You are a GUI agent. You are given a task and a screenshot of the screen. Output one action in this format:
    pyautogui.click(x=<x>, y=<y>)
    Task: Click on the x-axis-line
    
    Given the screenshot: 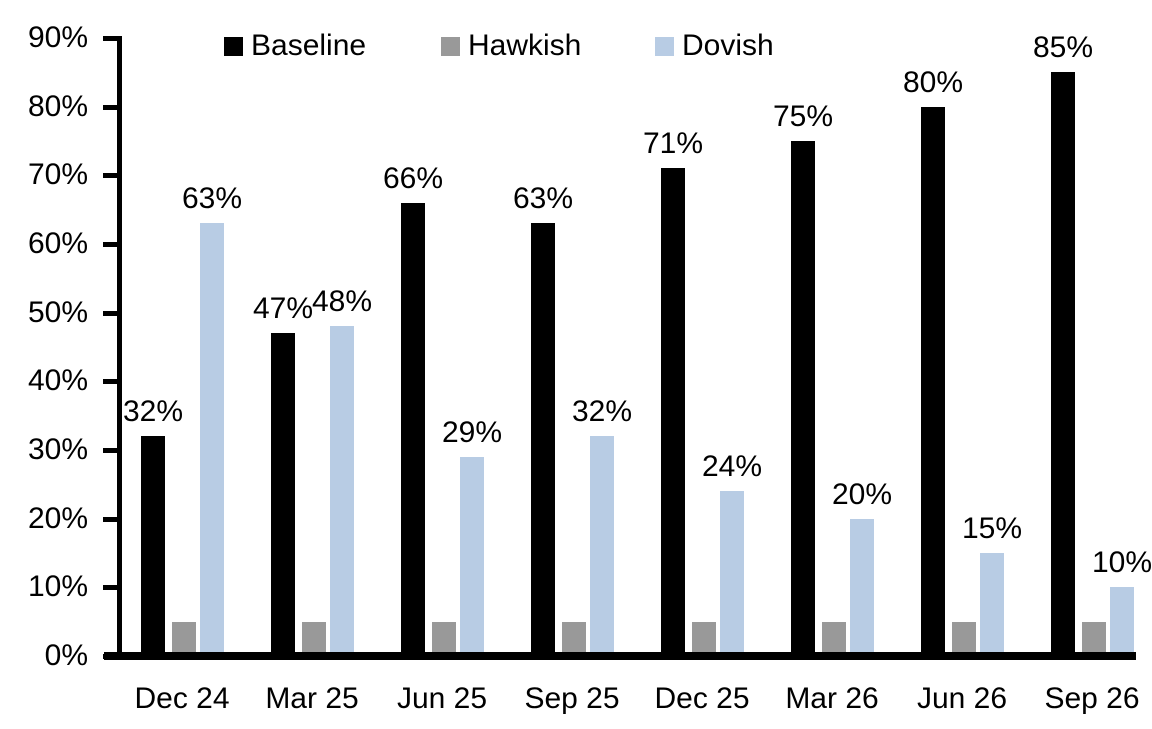 What is the action you would take?
    pyautogui.click(x=620, y=656)
    